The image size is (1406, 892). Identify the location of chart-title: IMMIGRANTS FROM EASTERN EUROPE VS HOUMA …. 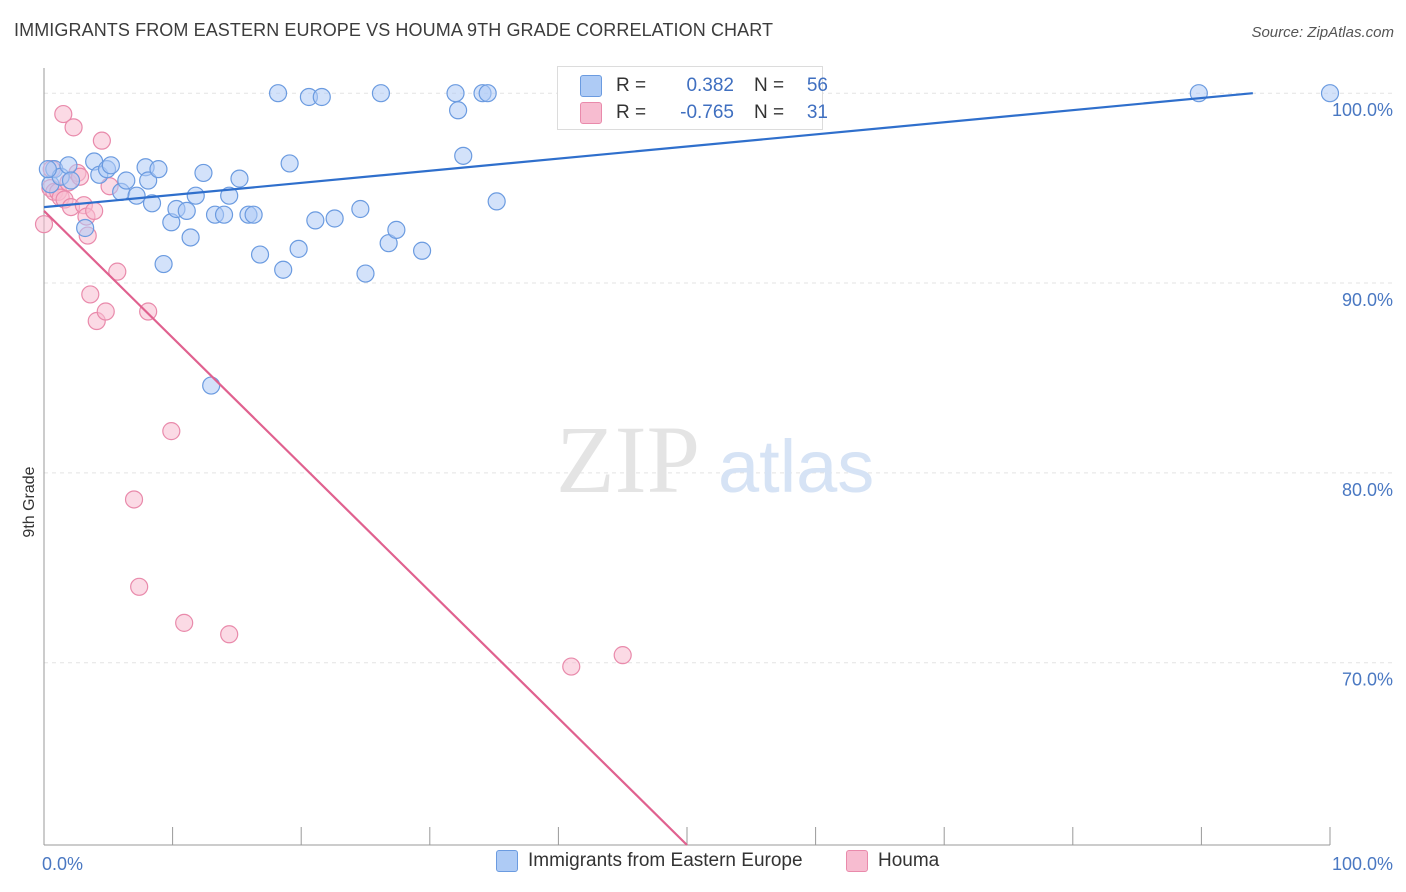
(394, 30).